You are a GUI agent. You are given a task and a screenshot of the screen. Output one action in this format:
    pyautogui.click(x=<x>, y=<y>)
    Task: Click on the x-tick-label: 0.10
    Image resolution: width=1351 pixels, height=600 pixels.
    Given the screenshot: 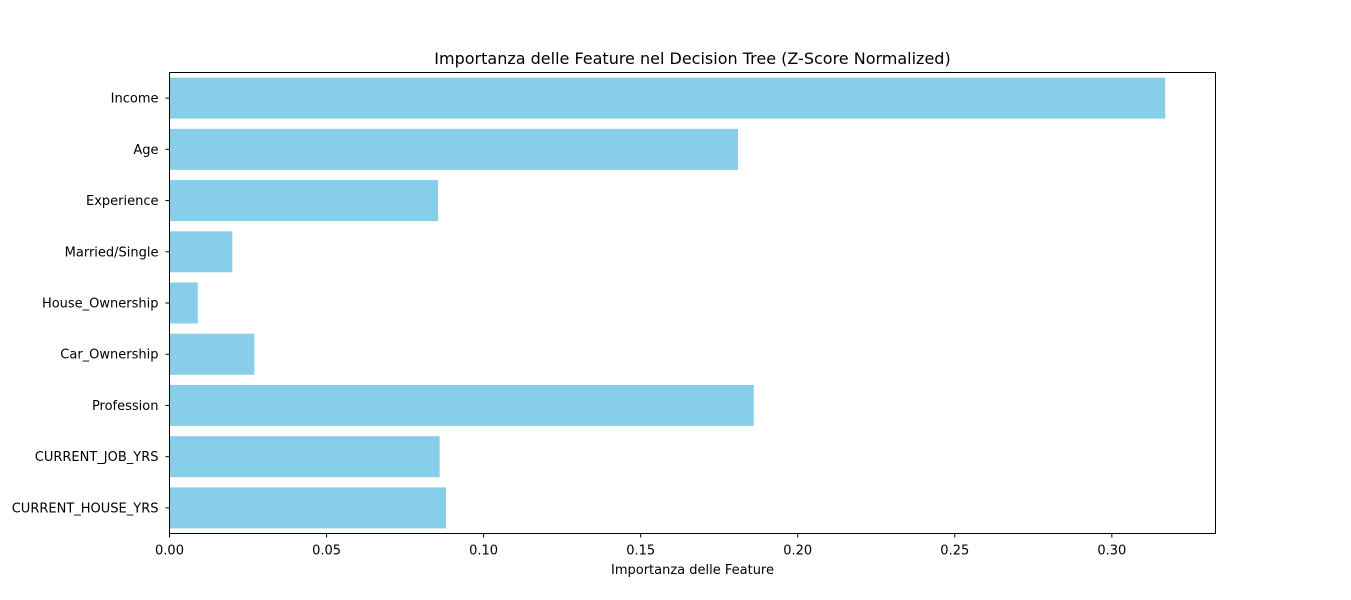 What is the action you would take?
    pyautogui.click(x=483, y=551)
    